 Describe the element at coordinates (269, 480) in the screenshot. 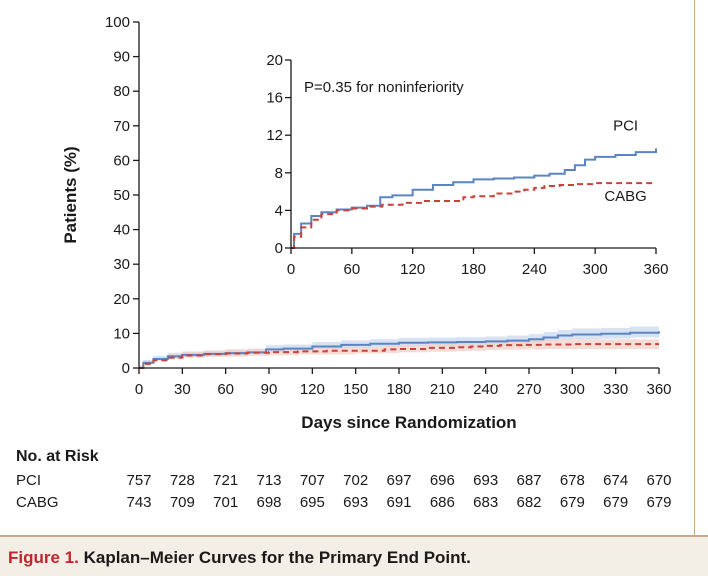

I see `risk-value: 713` at that location.